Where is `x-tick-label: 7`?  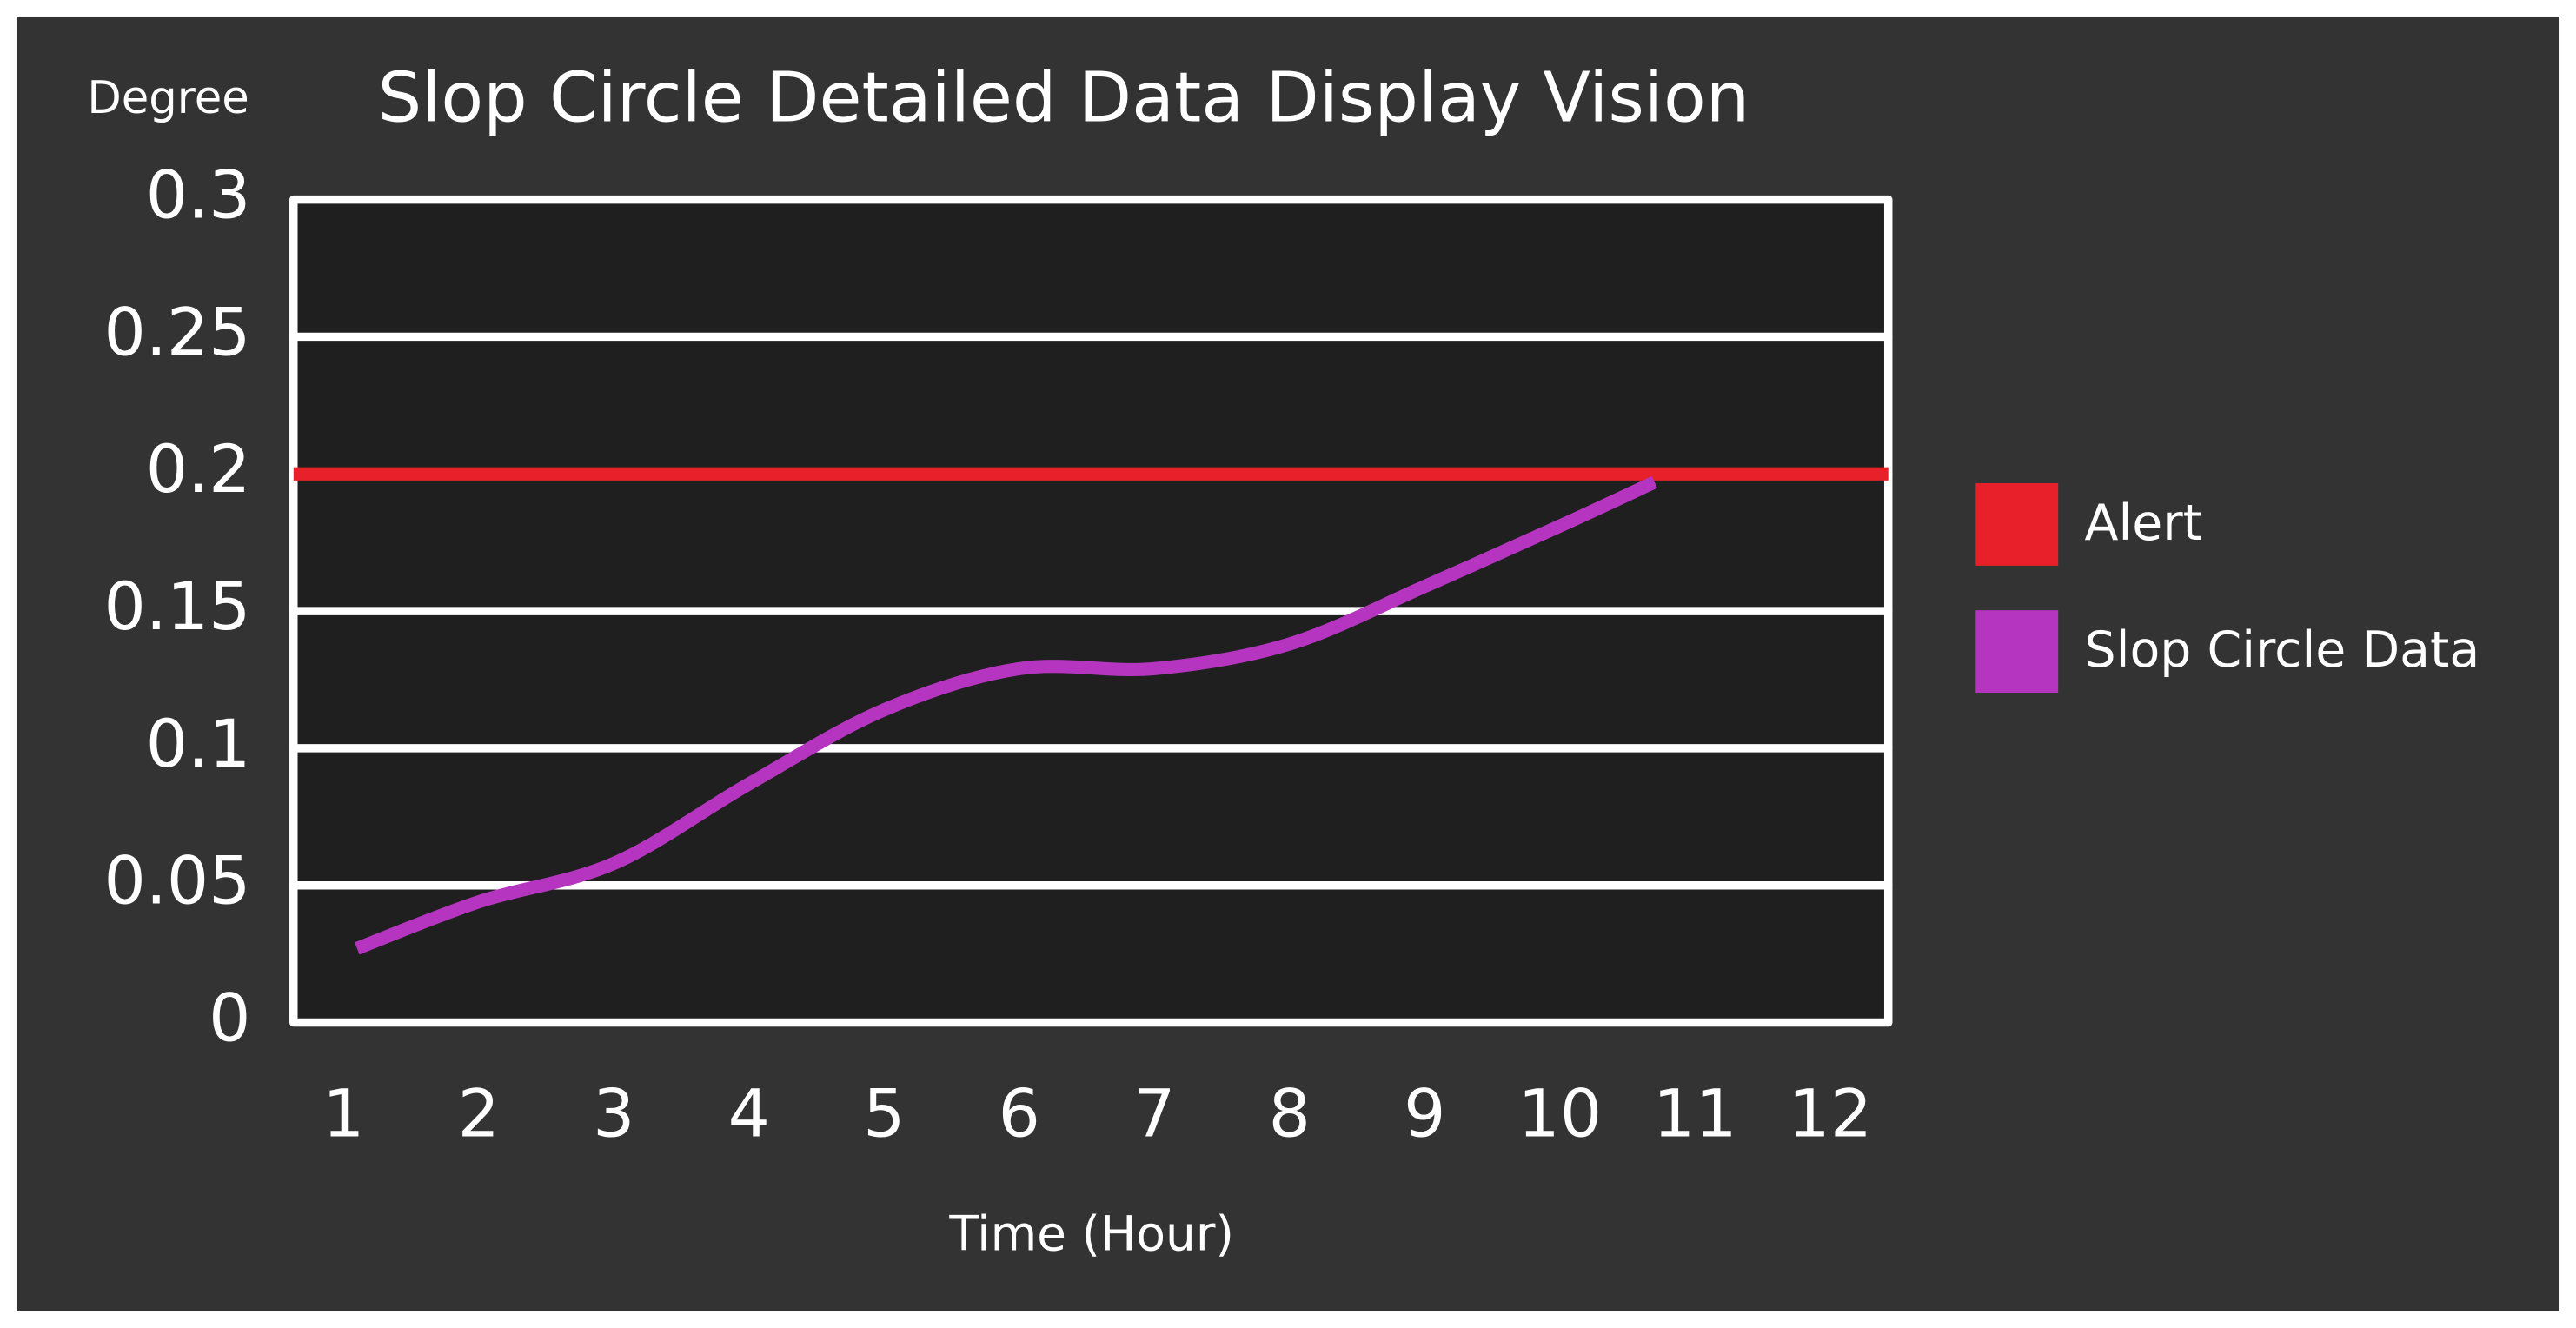 x-tick-label: 7 is located at coordinates (1154, 1114).